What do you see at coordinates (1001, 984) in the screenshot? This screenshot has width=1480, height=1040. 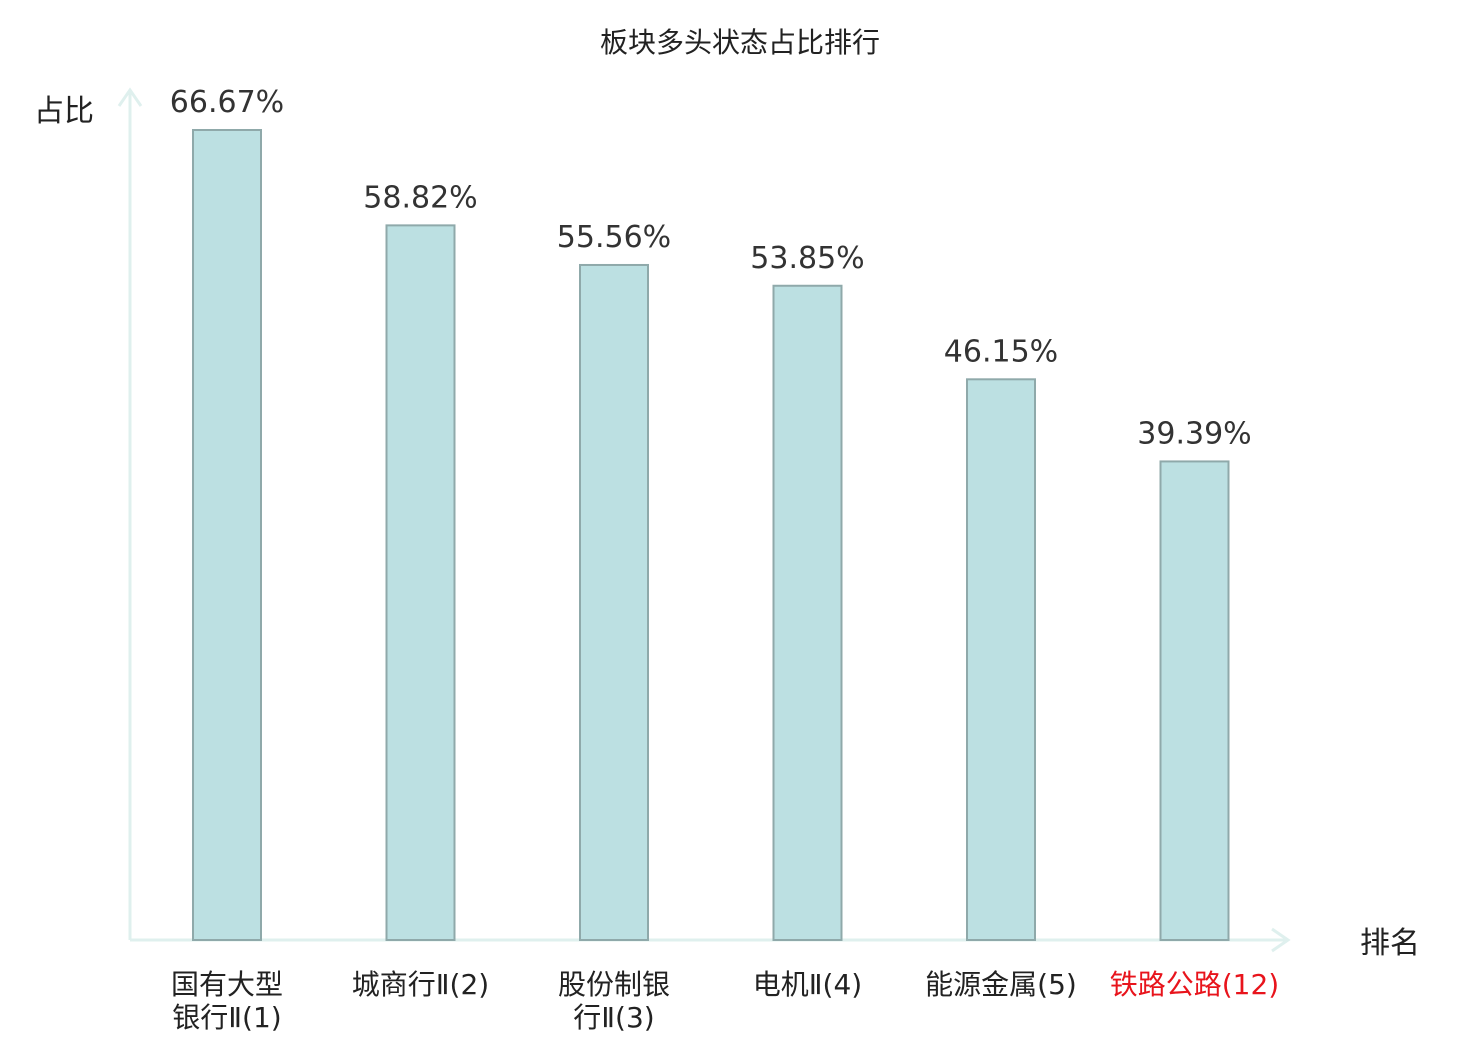 I see `category-label-5: 能源金属(5)` at bounding box center [1001, 984].